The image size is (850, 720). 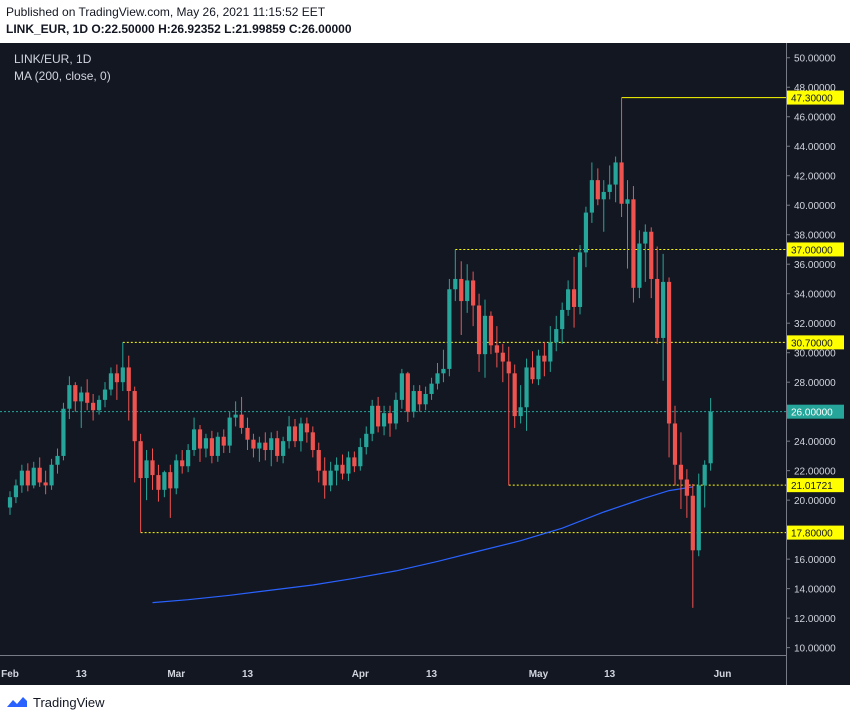 I want to click on y-tick-label: 12.00000, so click(x=815, y=619).